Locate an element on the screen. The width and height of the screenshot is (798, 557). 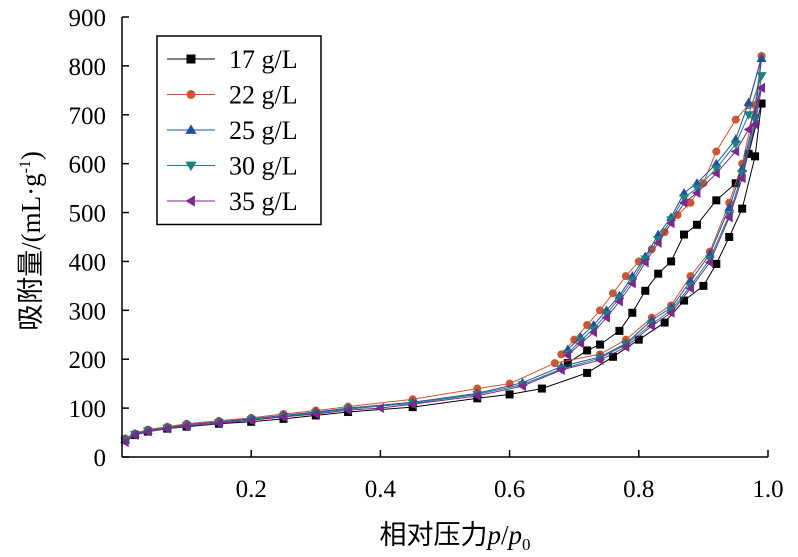
y-tick-label: 900 is located at coordinates (88, 18).